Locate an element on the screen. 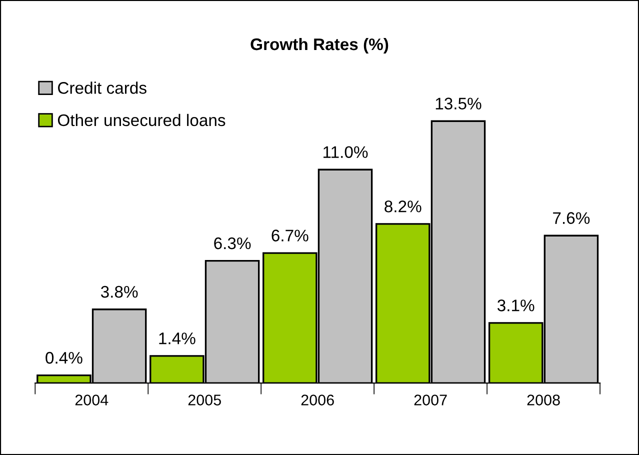 This screenshot has width=639, height=455. data-label: 8.2% is located at coordinates (403, 206).